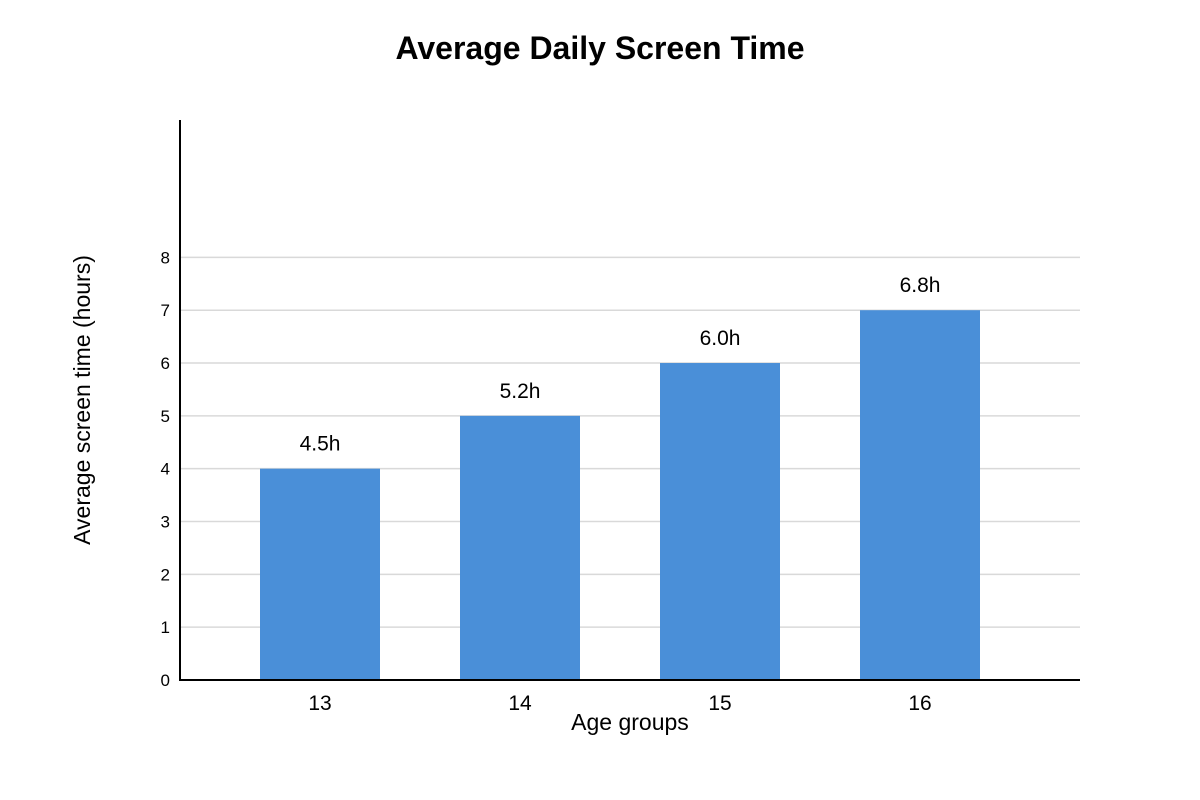 The image size is (1200, 800). What do you see at coordinates (165, 522) in the screenshot?
I see `y-tick-label-3: 3` at bounding box center [165, 522].